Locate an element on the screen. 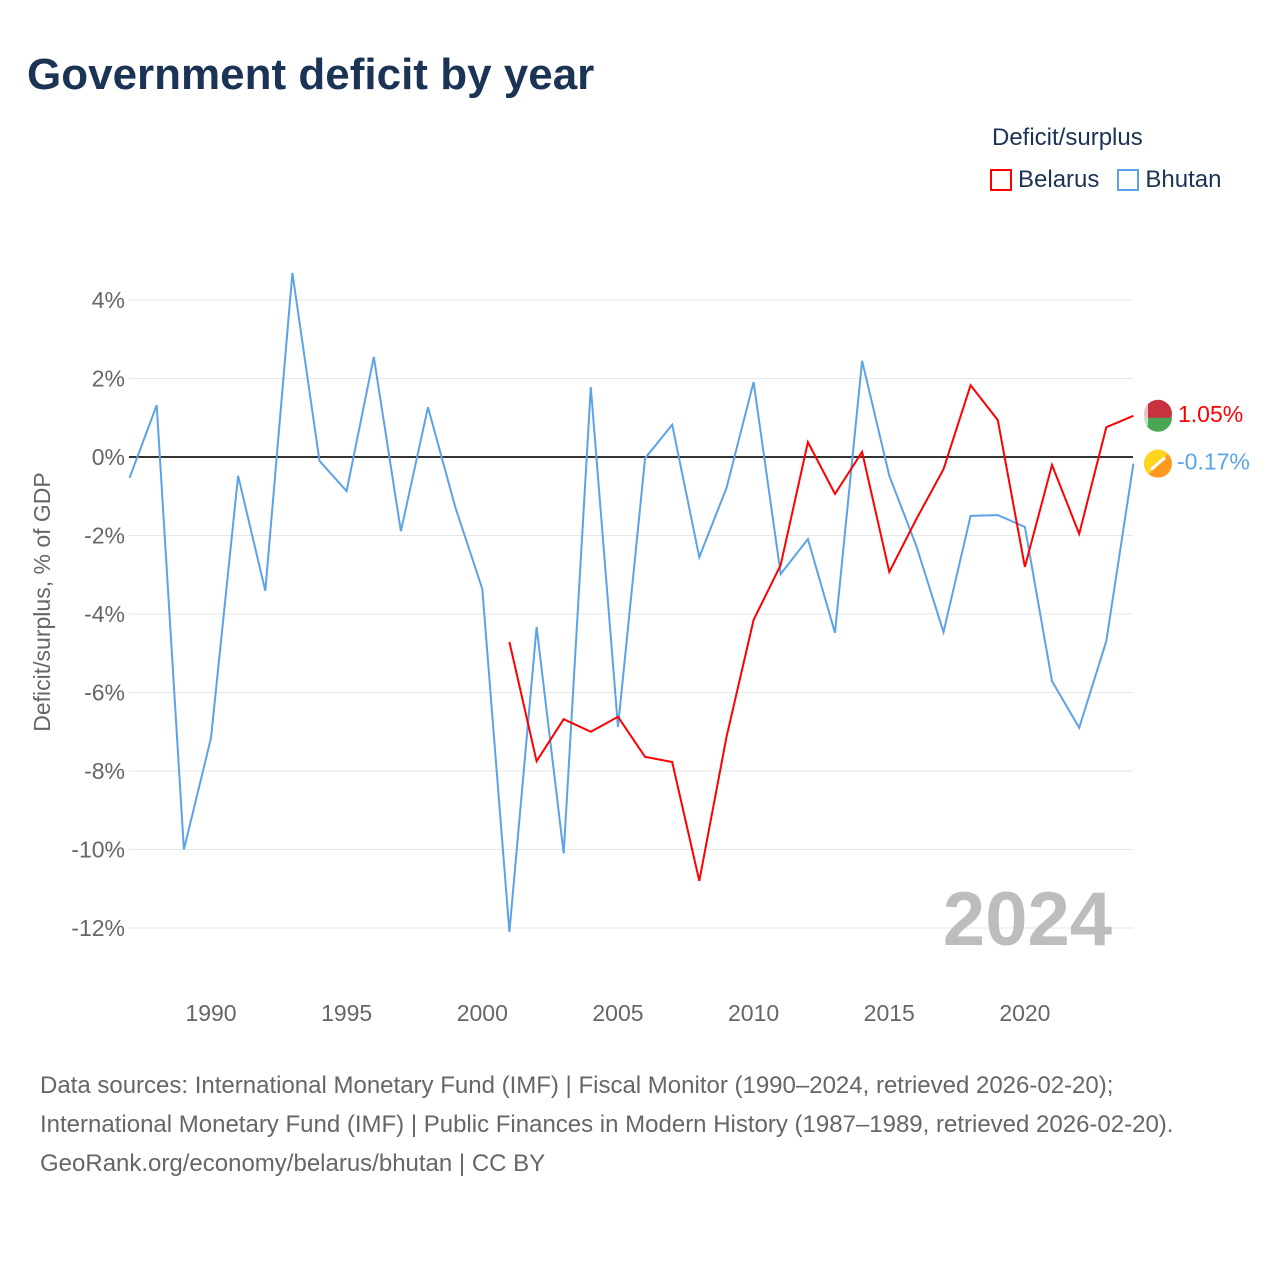 The image size is (1280, 1280). legend-swatch-belarus is located at coordinates (1001, 180).